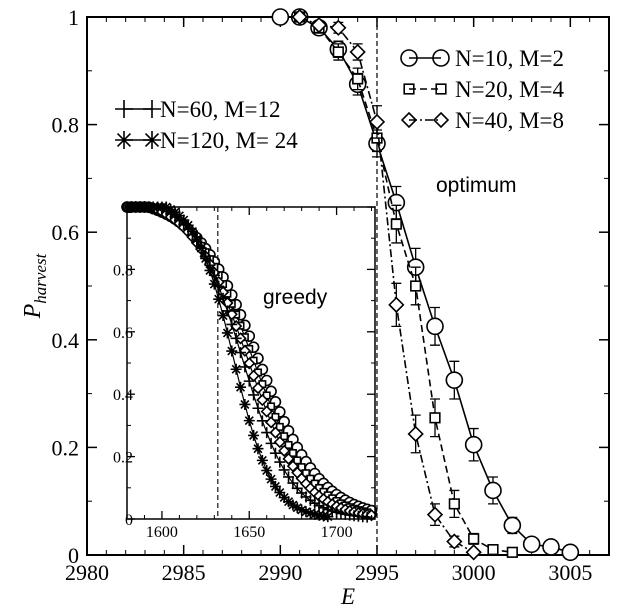 Image resolution: width=626 pixels, height=608 pixels. Describe the element at coordinates (162, 532) in the screenshot. I see `inset-x-tick-label: 1600` at that location.